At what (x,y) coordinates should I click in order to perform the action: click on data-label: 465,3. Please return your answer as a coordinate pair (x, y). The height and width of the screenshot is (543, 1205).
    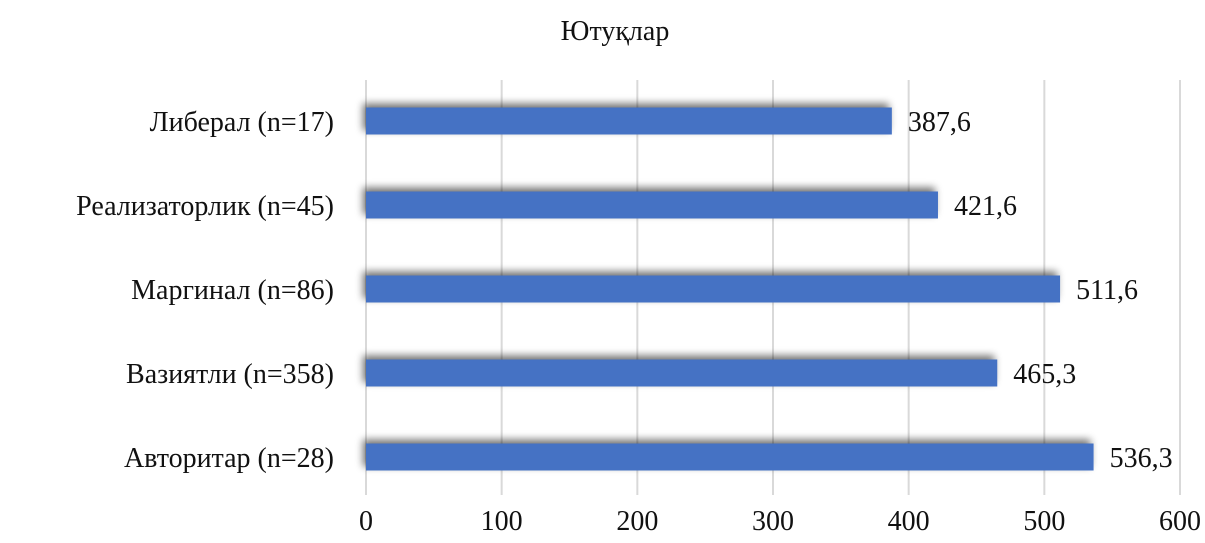
    Looking at the image, I should click on (1044, 374).